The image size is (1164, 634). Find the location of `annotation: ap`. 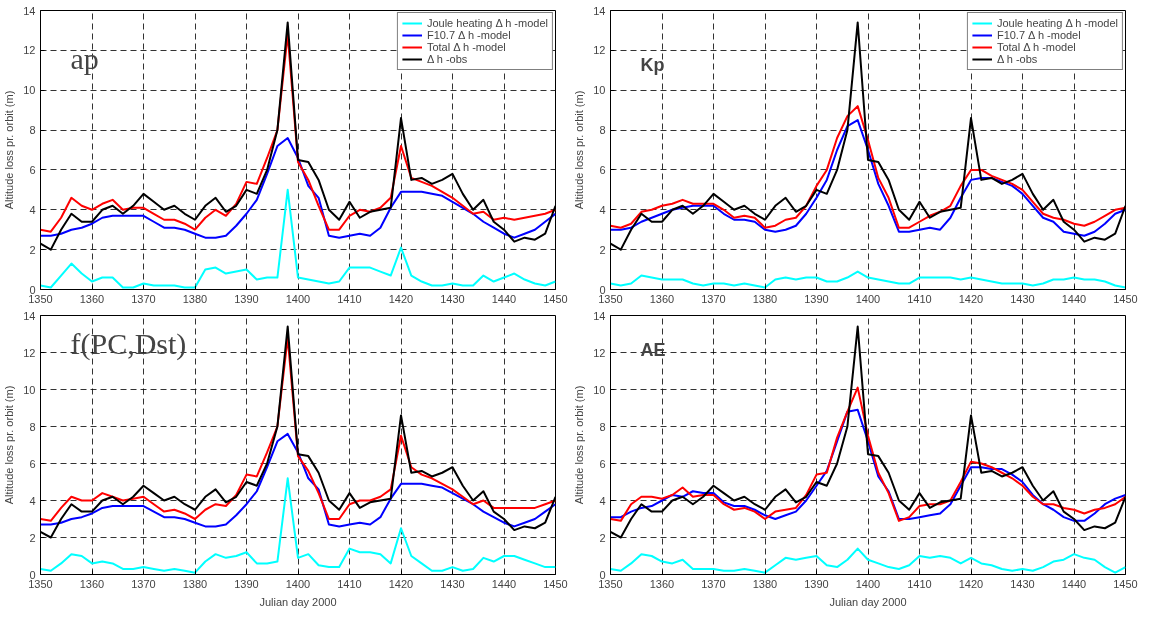

annotation: ap is located at coordinates (84, 58).